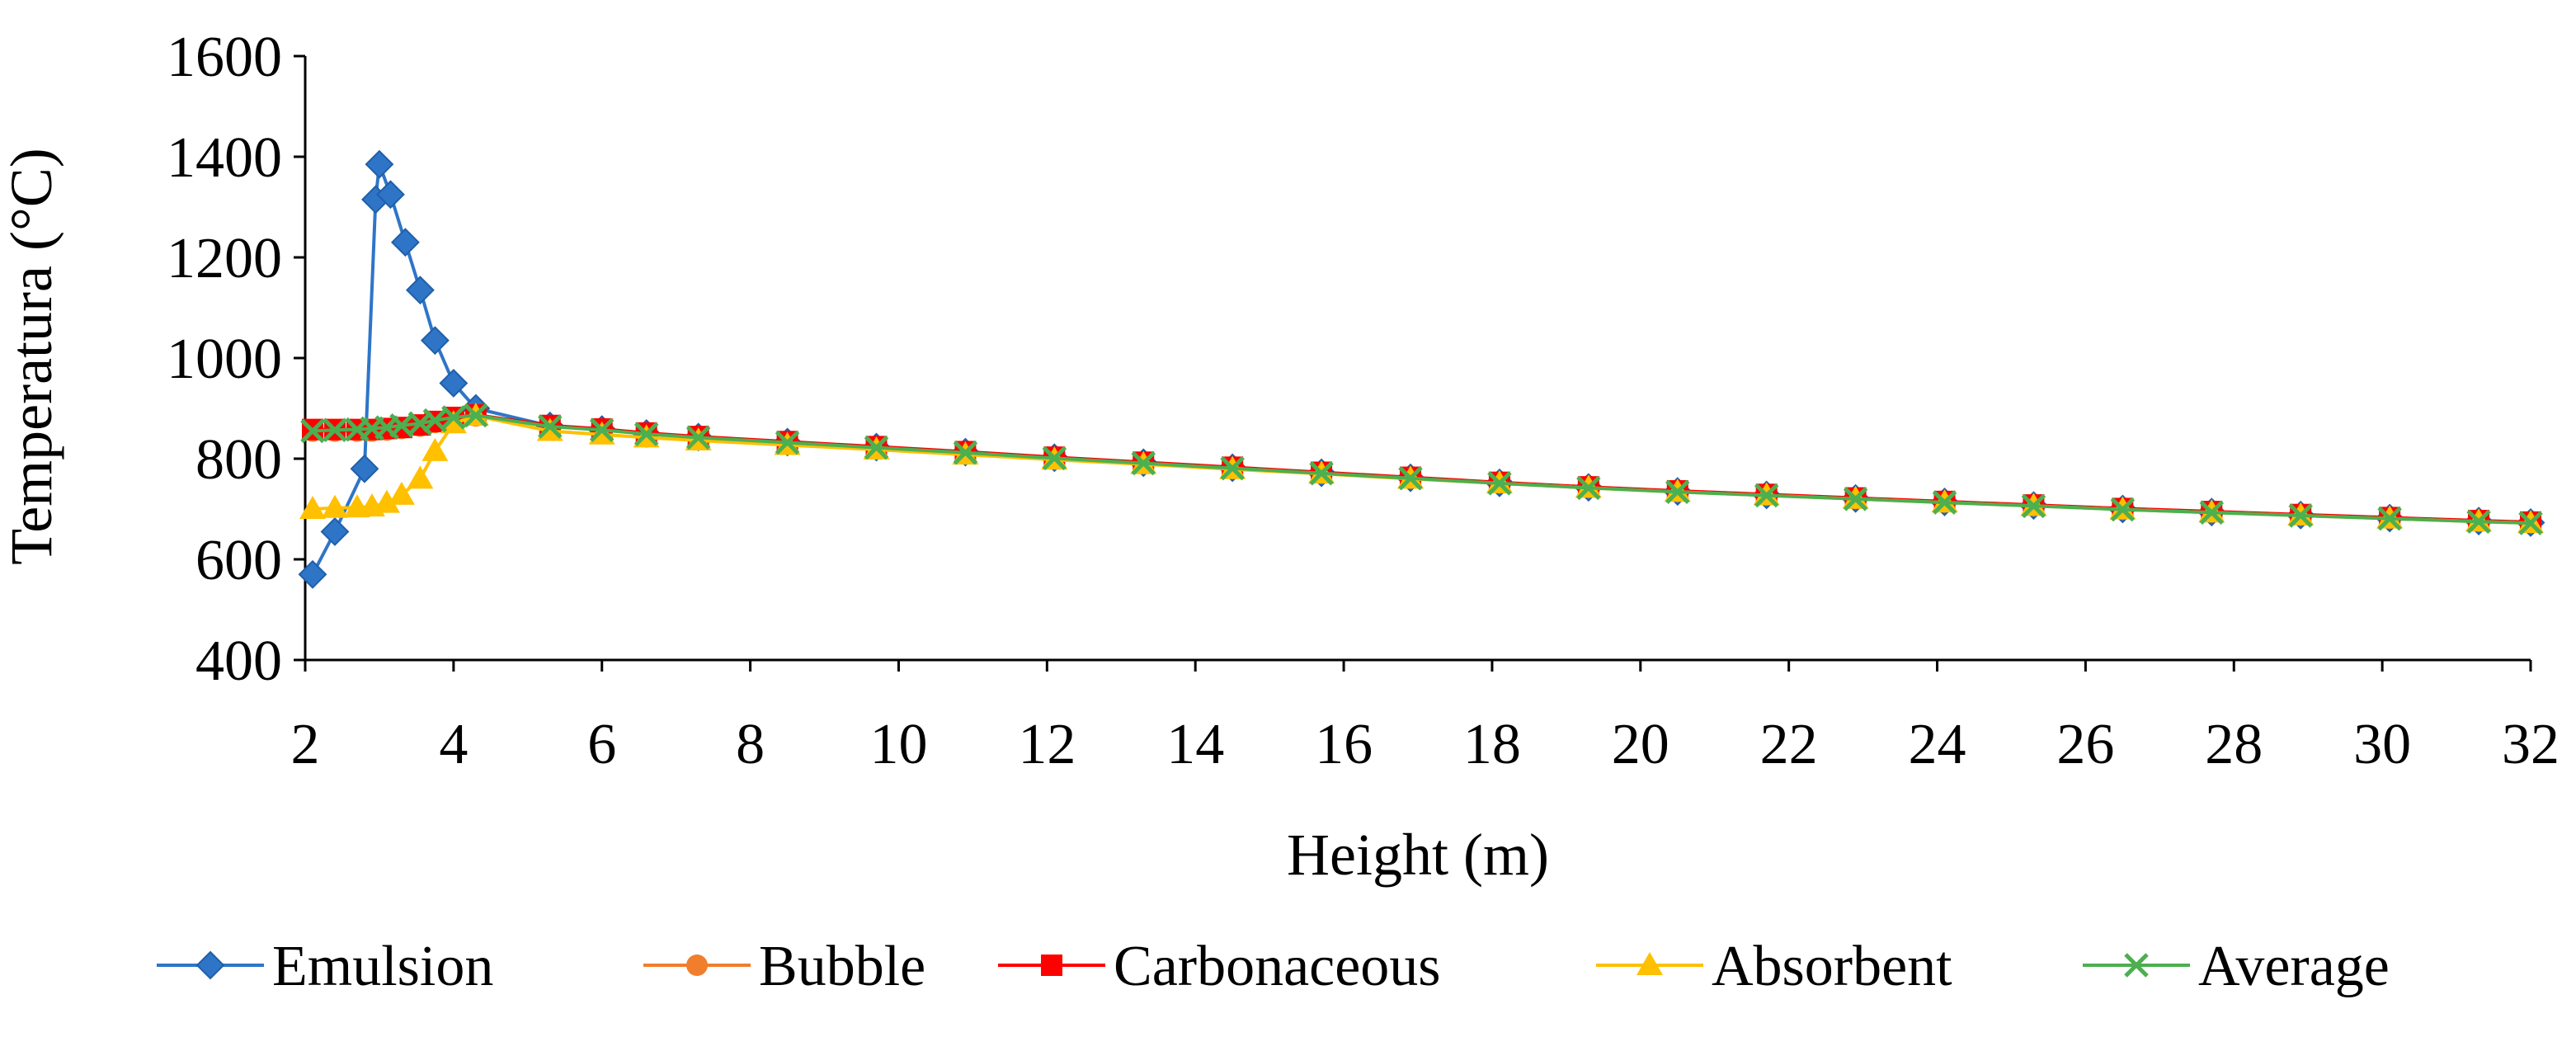 This screenshot has width=2576, height=1037. I want to click on y-tick-label: 400, so click(239, 661).